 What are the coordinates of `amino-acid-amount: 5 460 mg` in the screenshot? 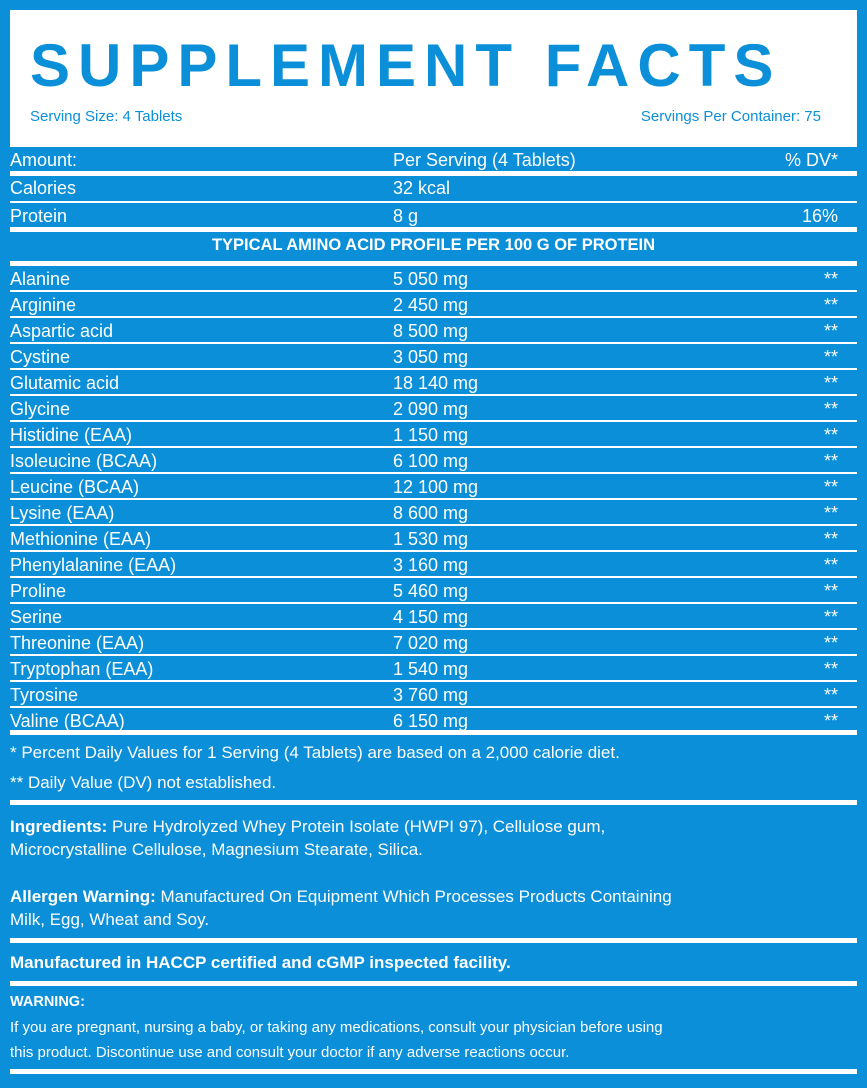 It's located at (431, 591).